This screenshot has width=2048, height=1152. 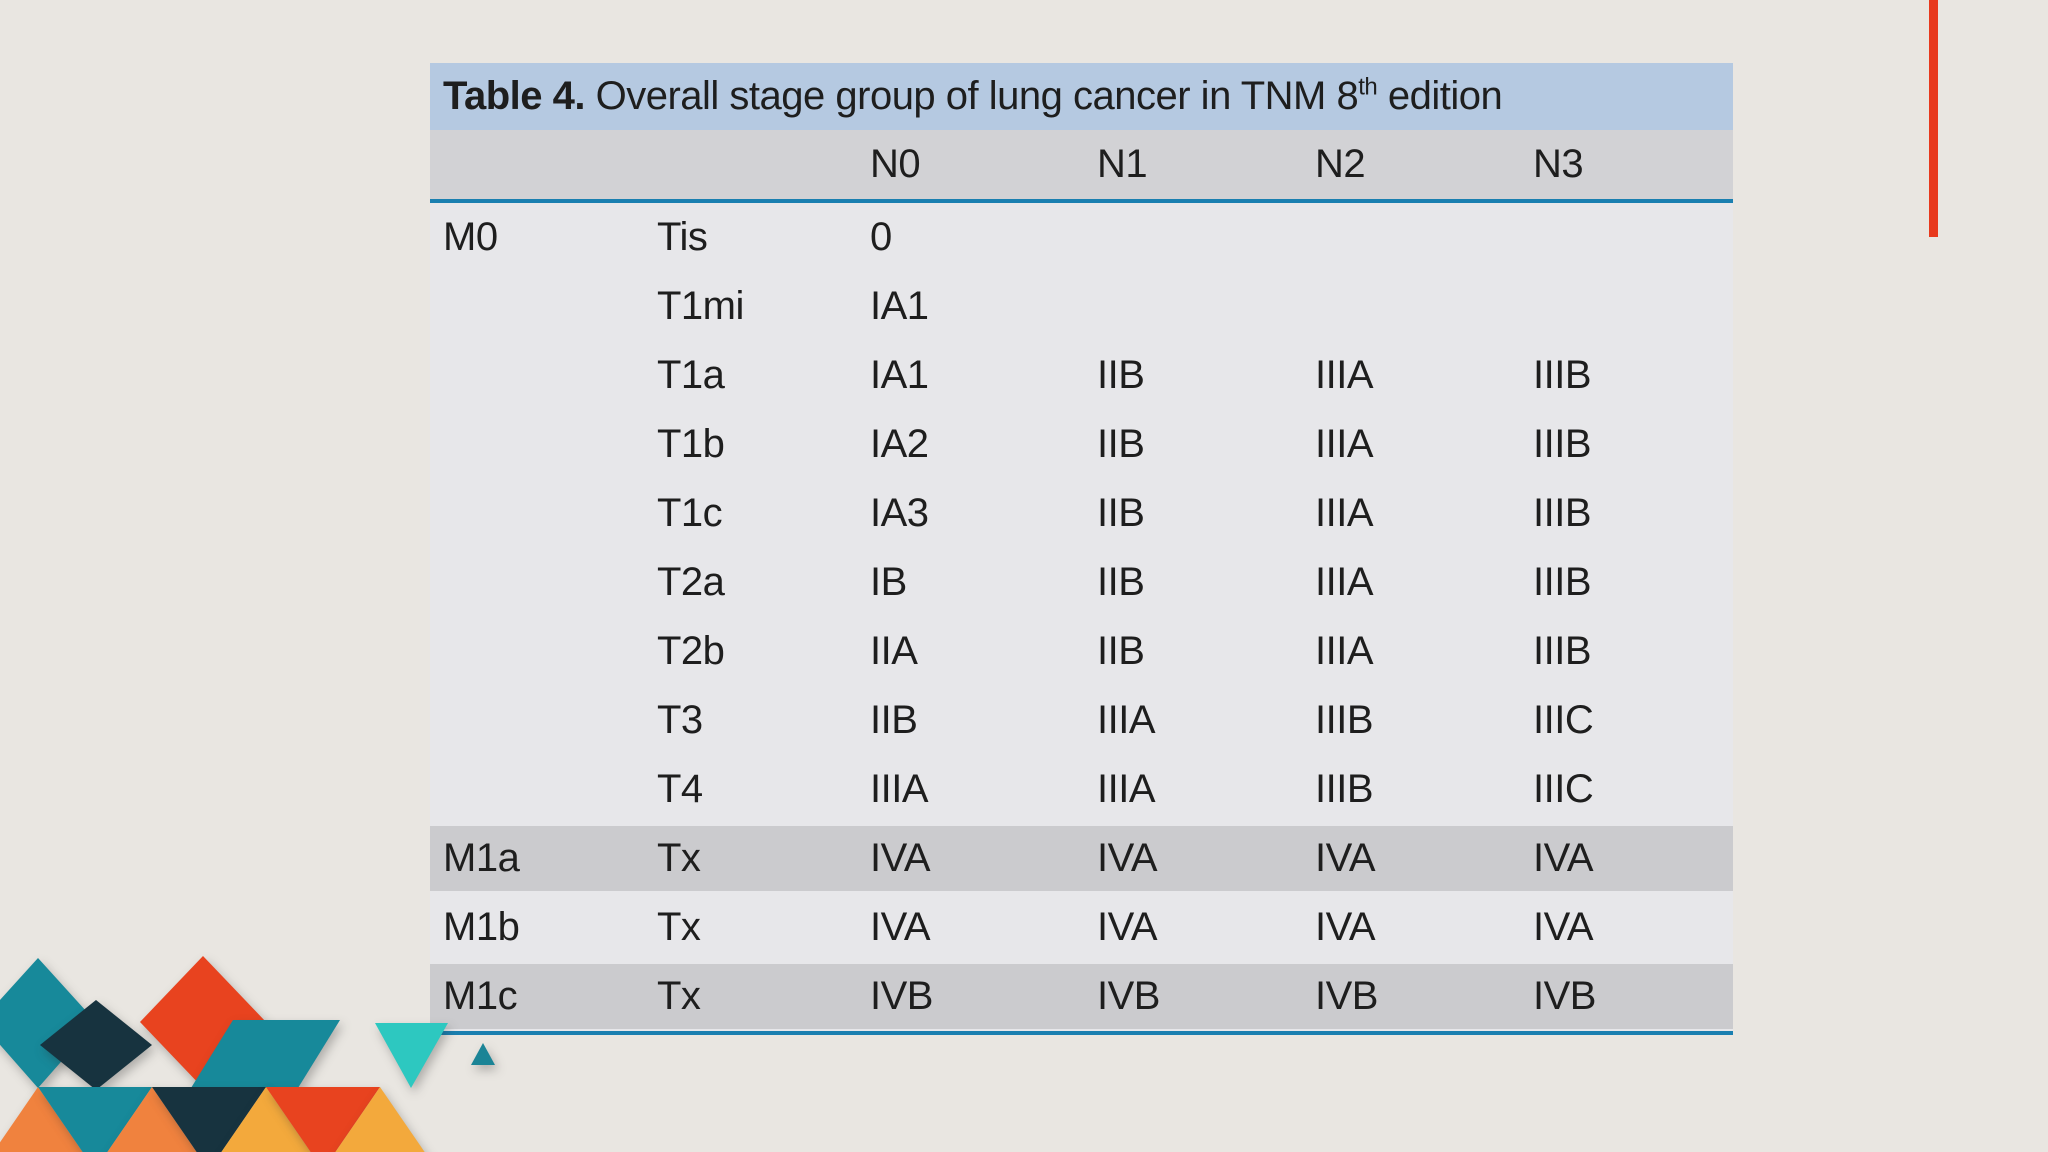 I want to click on triangle-decoration, so click(x=247, y=1054).